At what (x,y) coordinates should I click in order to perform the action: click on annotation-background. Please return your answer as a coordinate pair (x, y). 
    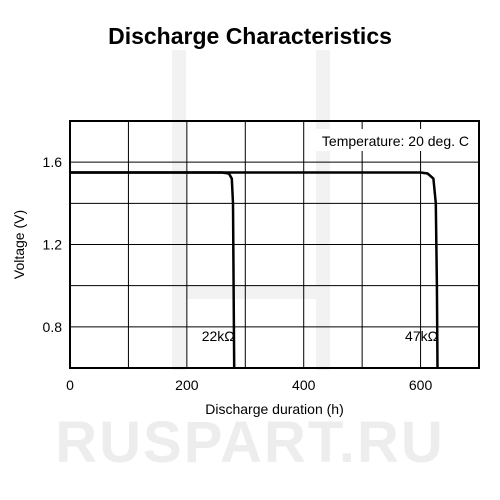
    Looking at the image, I should click on (392, 140).